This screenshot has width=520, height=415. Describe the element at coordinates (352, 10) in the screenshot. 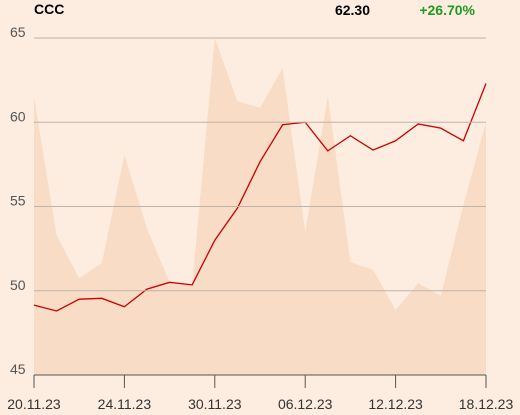

I see `last-price: 62.30` at that location.